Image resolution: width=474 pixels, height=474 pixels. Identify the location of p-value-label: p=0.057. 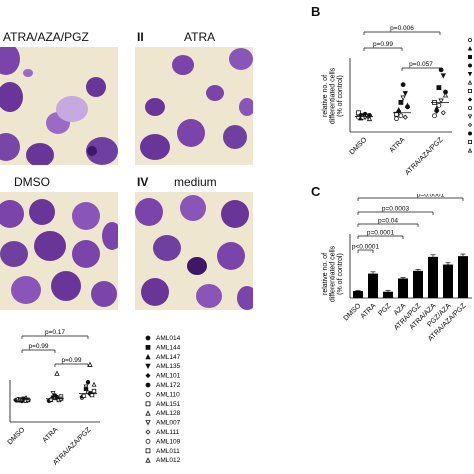
(421, 64).